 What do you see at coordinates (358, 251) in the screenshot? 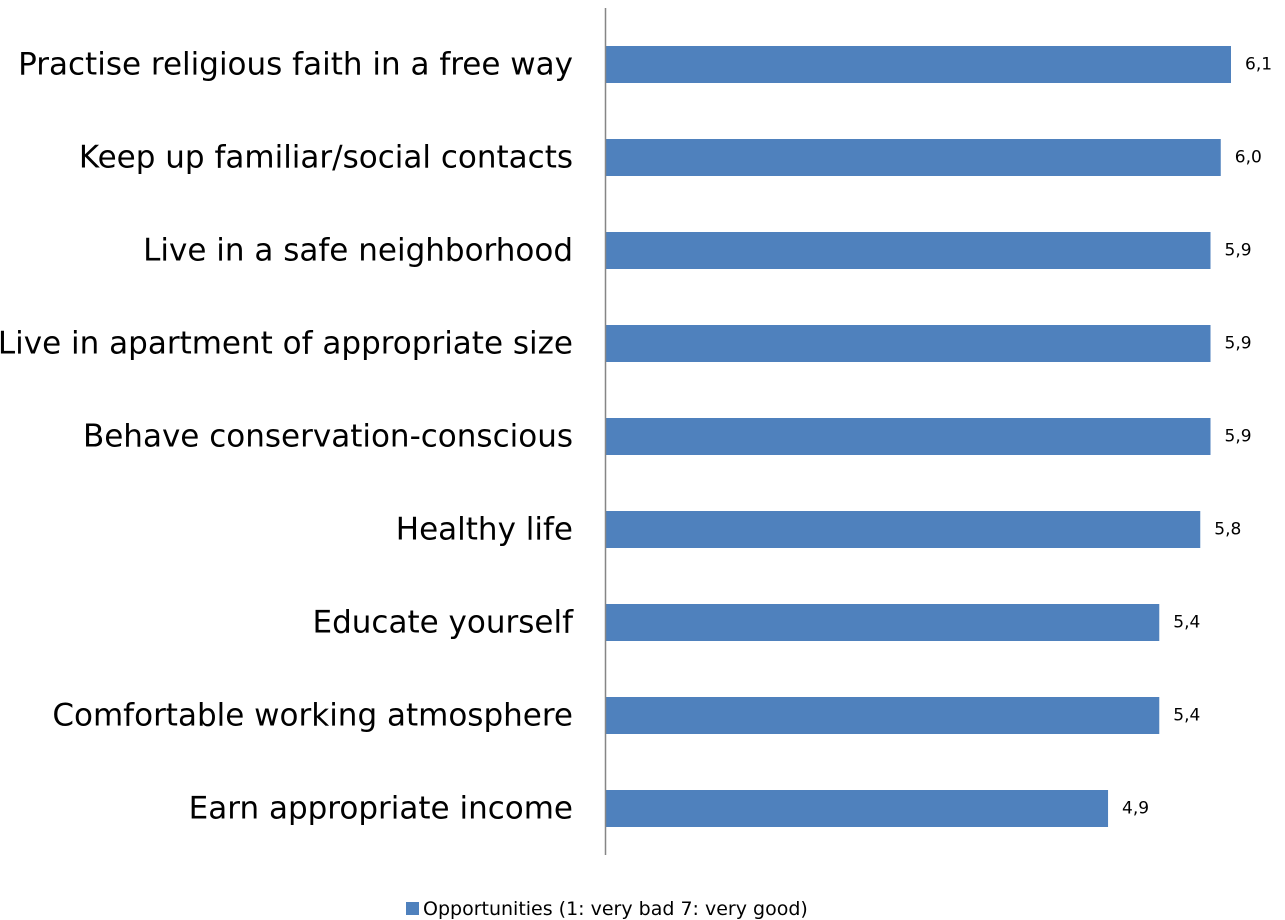
I see `category-label-2: Live in a safe neighborhood` at bounding box center [358, 251].